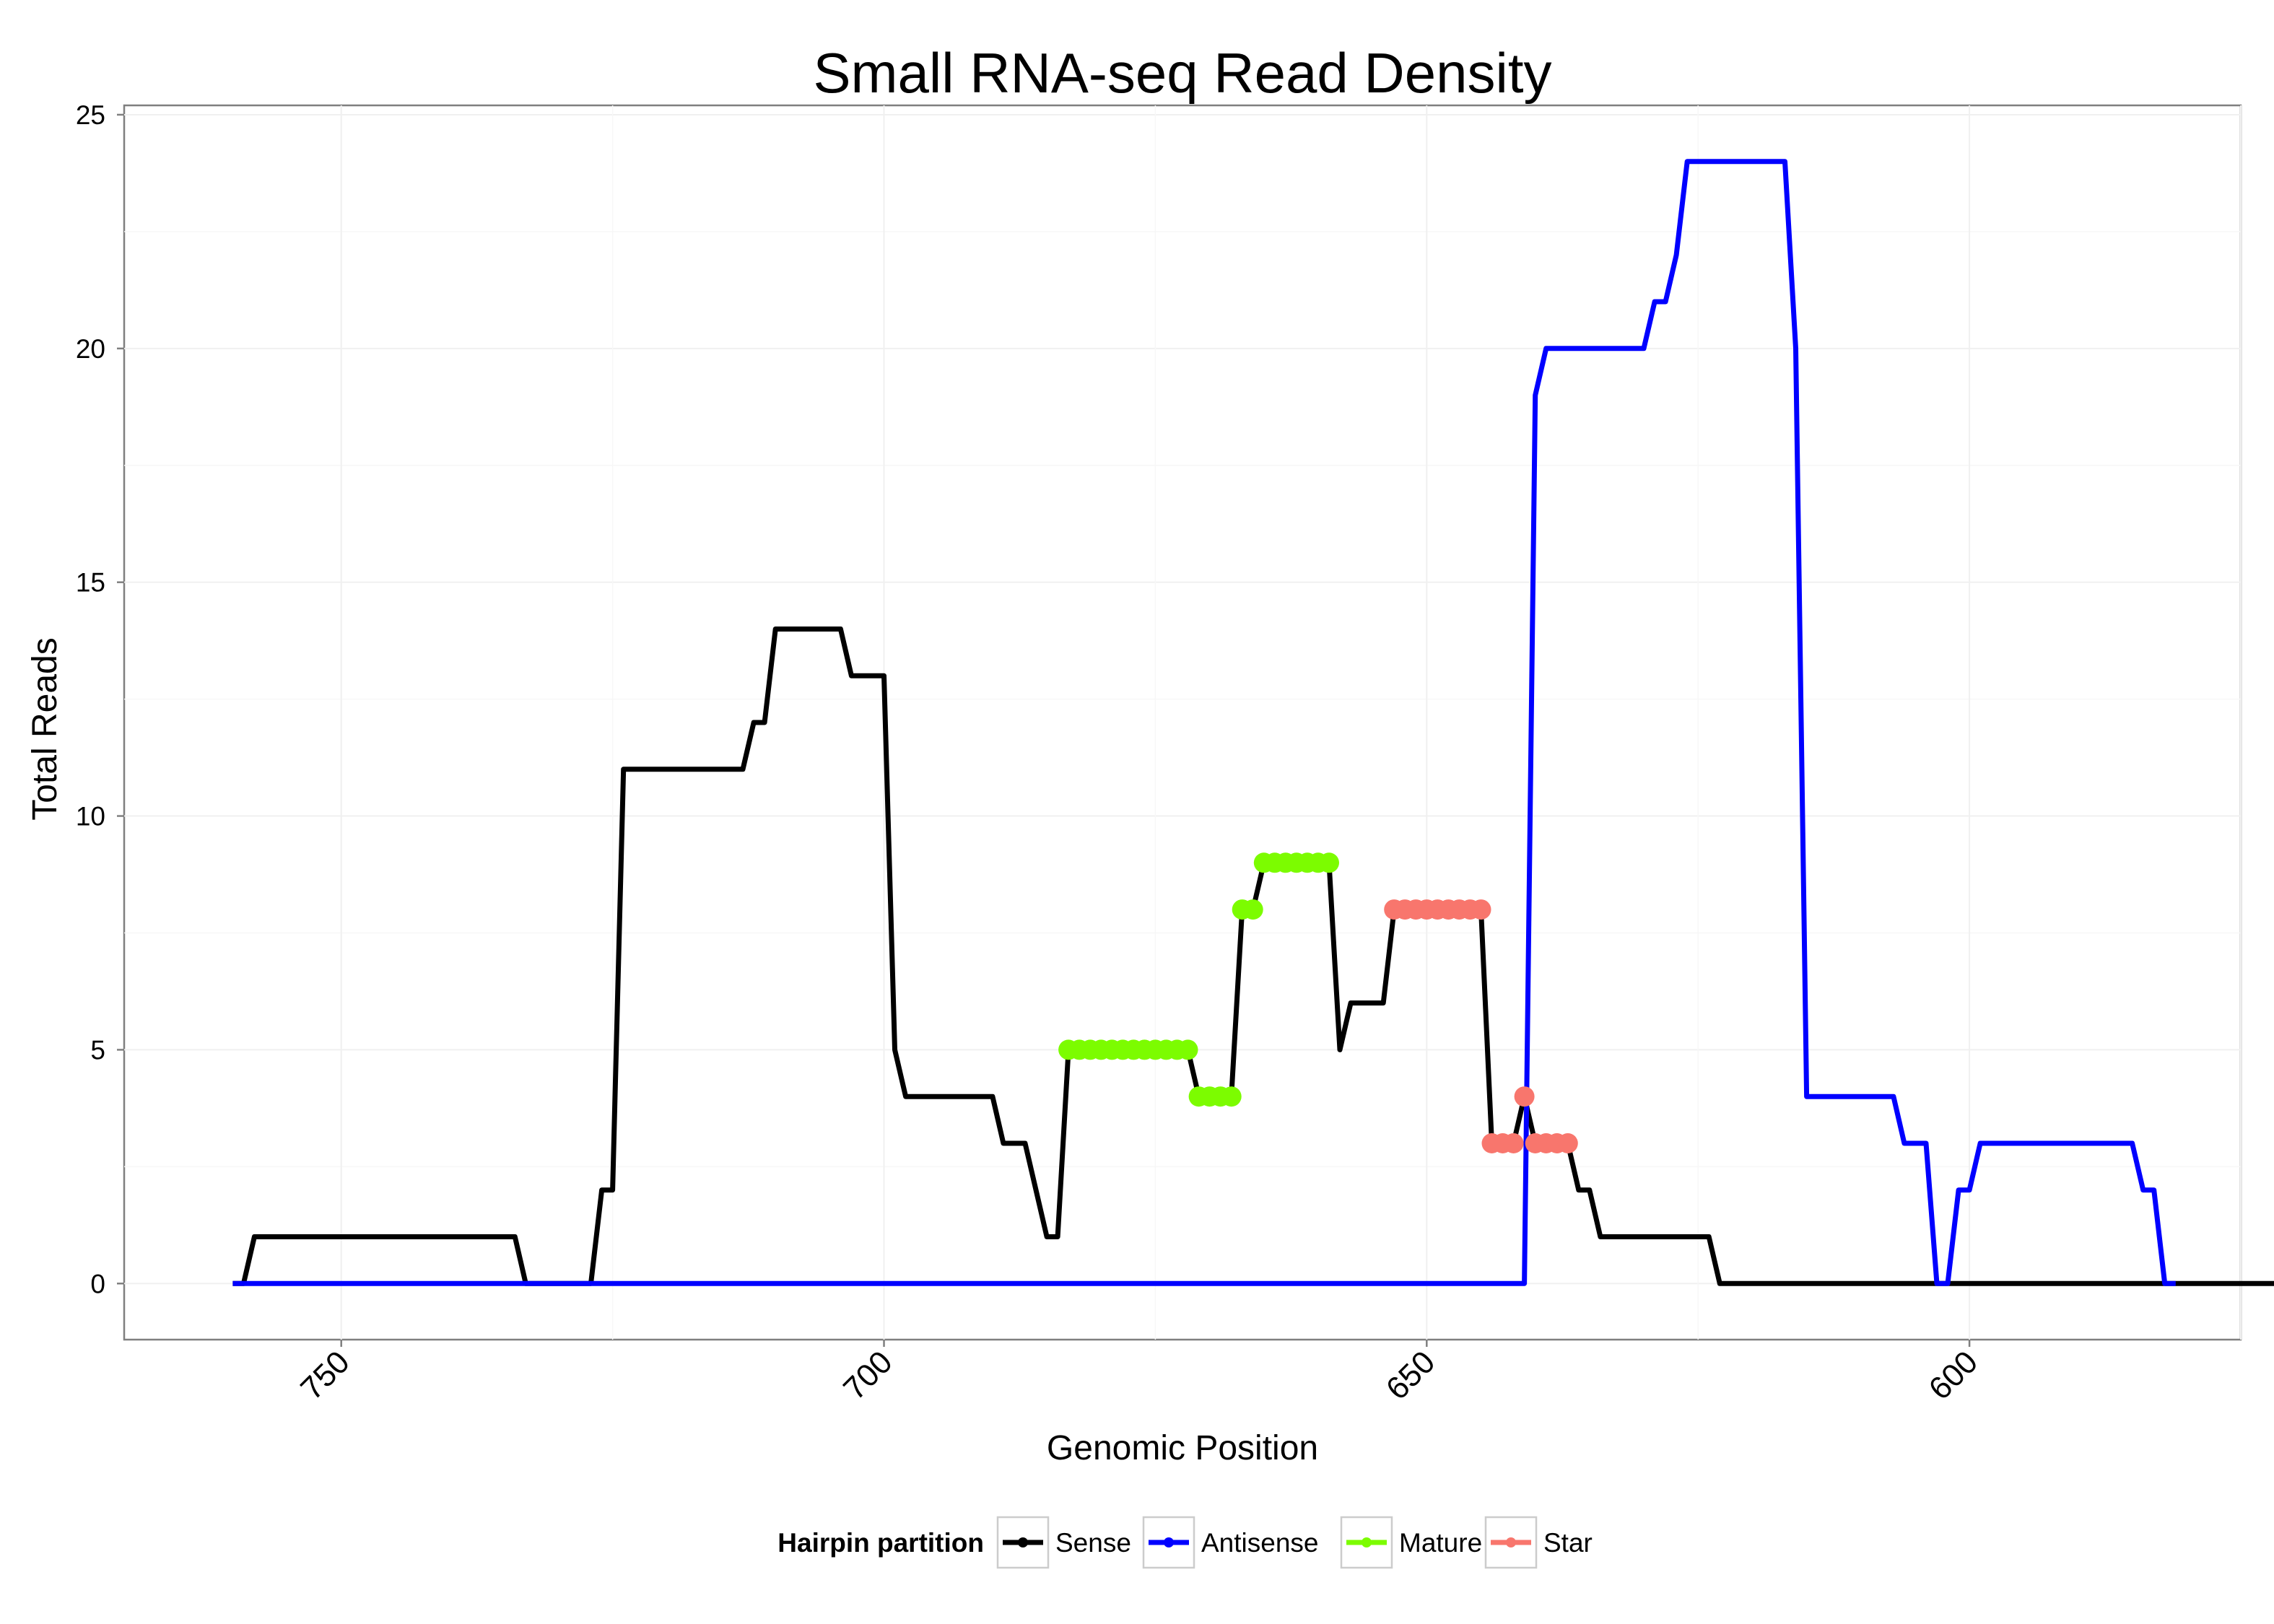 This screenshot has width=2274, height=1624. I want to click on y-tick-label: 10, so click(91, 816).